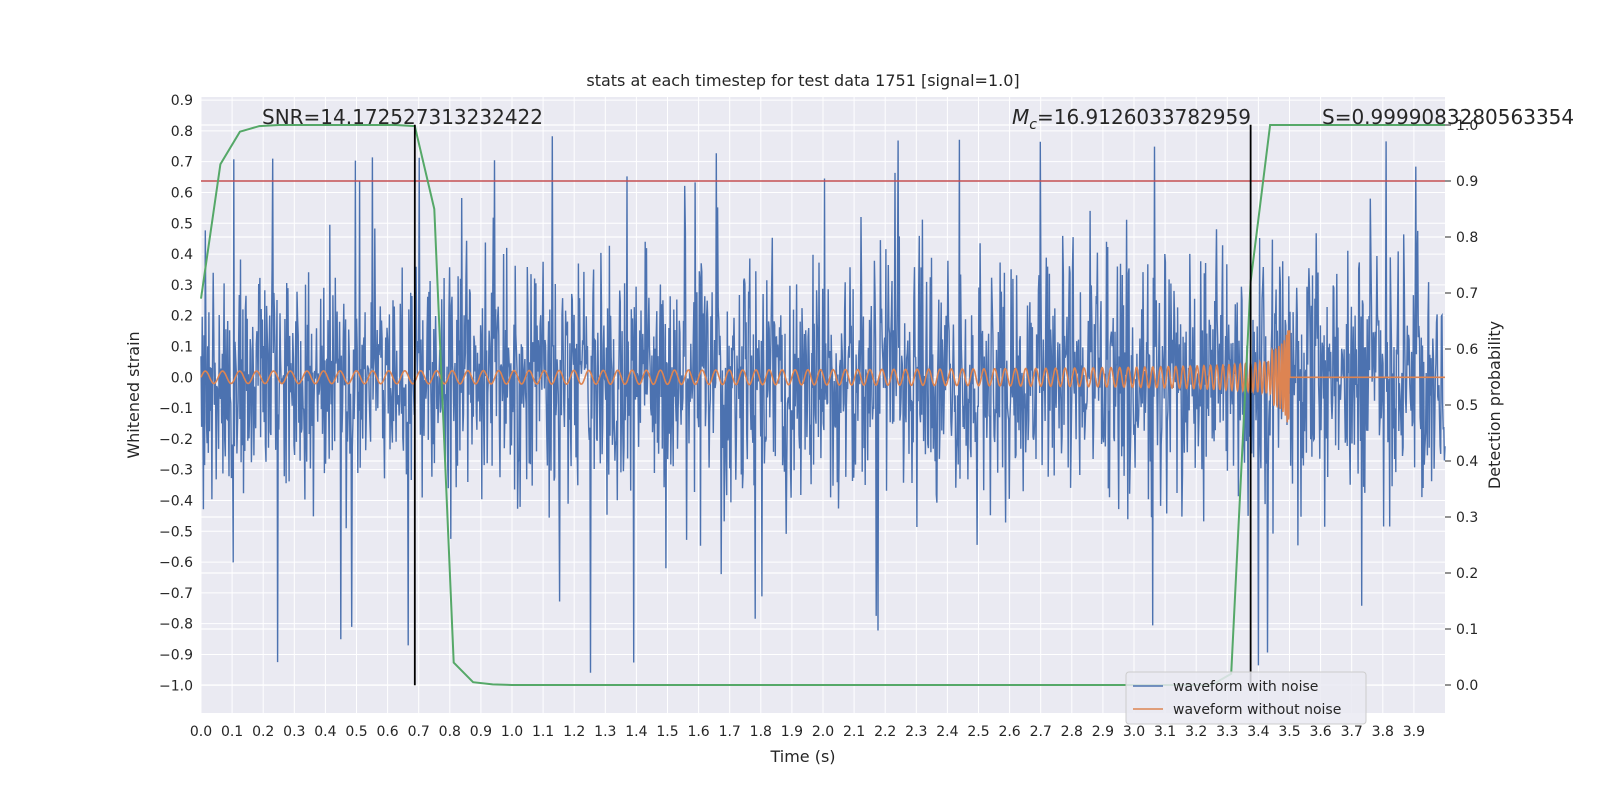  Describe the element at coordinates (1245, 687) in the screenshot. I see `legend-label-waveform-with-noise: waveform with noise` at that location.